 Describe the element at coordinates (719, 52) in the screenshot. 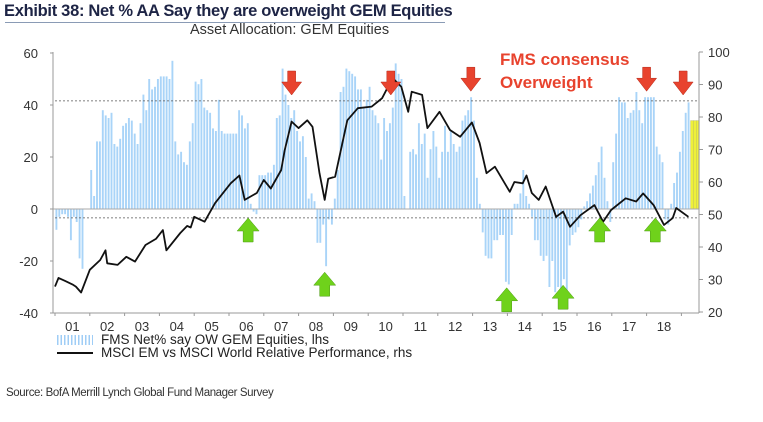

I see `right-tick-label: 100` at that location.